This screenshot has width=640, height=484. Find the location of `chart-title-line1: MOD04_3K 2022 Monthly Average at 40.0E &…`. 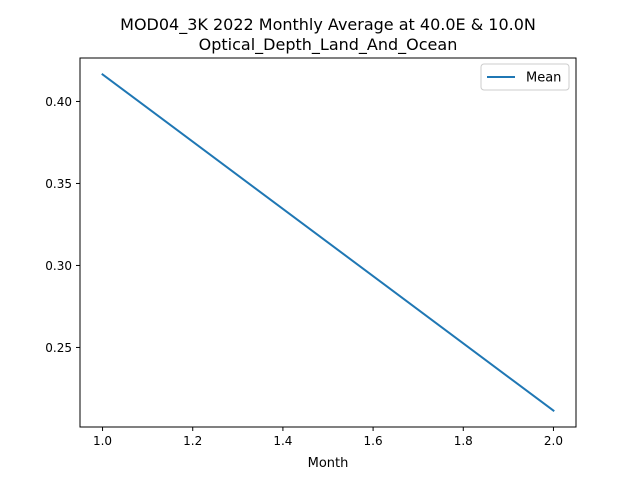

chart-title-line1: MOD04_3K 2022 Monthly Average at 40.0E &… is located at coordinates (328, 25).